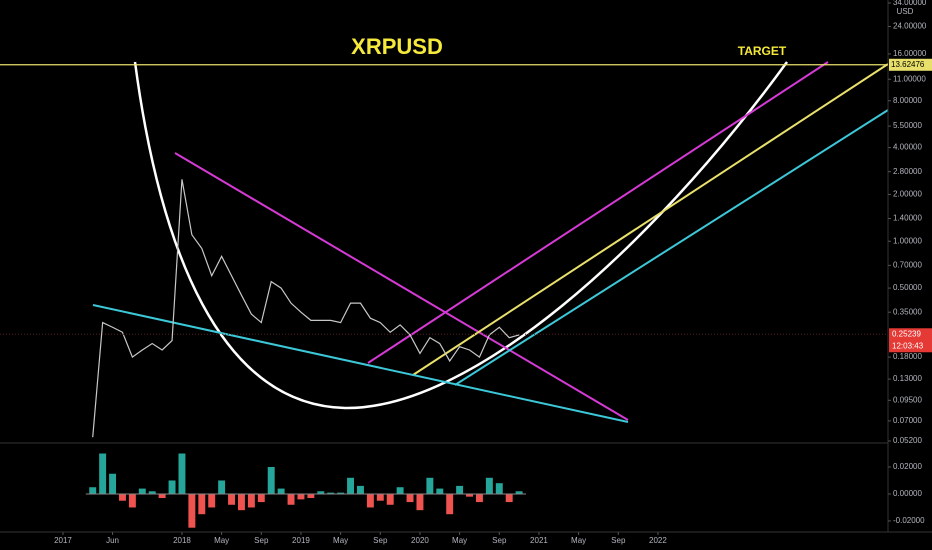  I want to click on x-tick-label: 2020, so click(420, 540).